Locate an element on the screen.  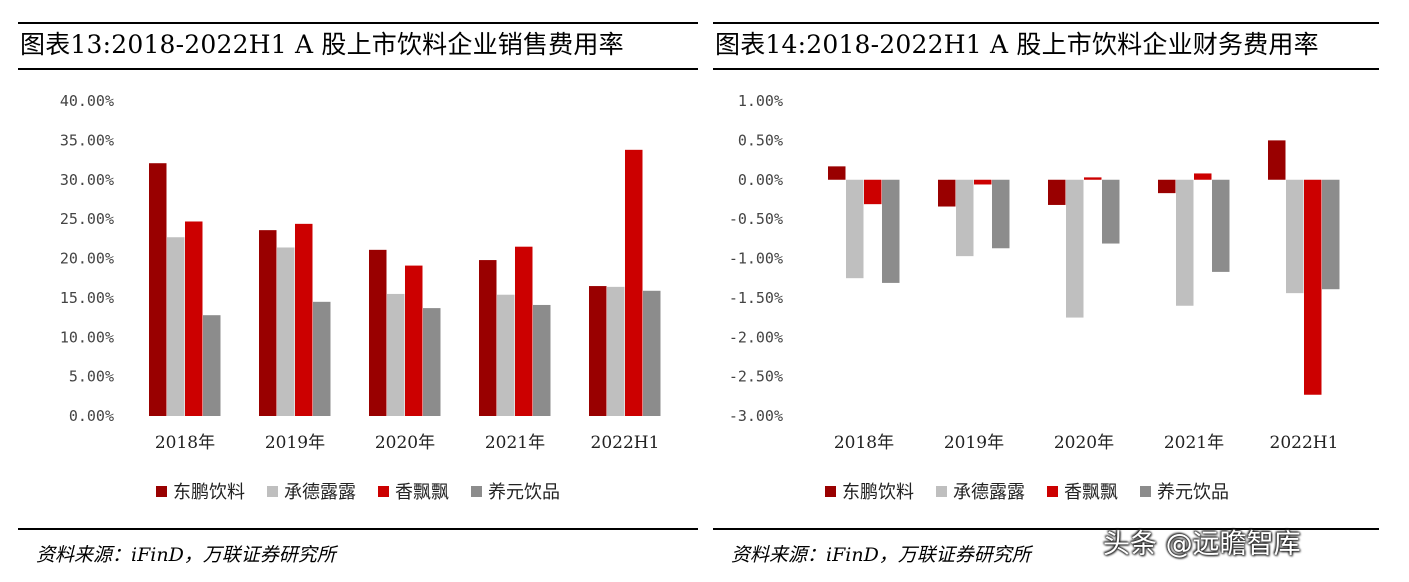
legend-label: 承德露露 is located at coordinates (320, 492).